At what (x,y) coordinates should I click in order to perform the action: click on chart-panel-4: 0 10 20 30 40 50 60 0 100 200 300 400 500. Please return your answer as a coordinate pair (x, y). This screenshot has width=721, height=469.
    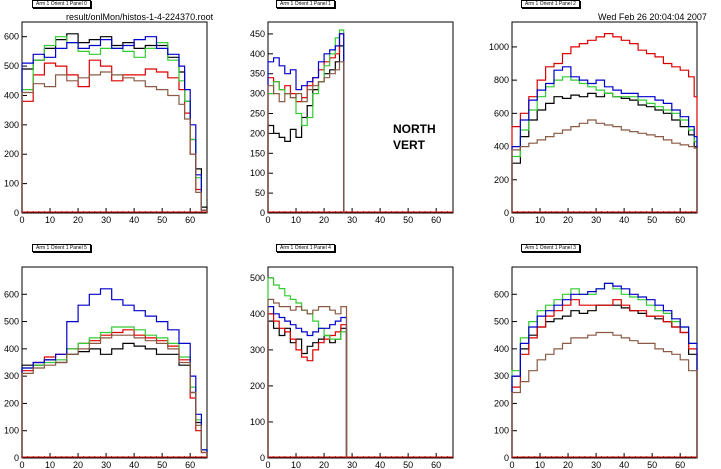
    Looking at the image, I should click on (352, 367).